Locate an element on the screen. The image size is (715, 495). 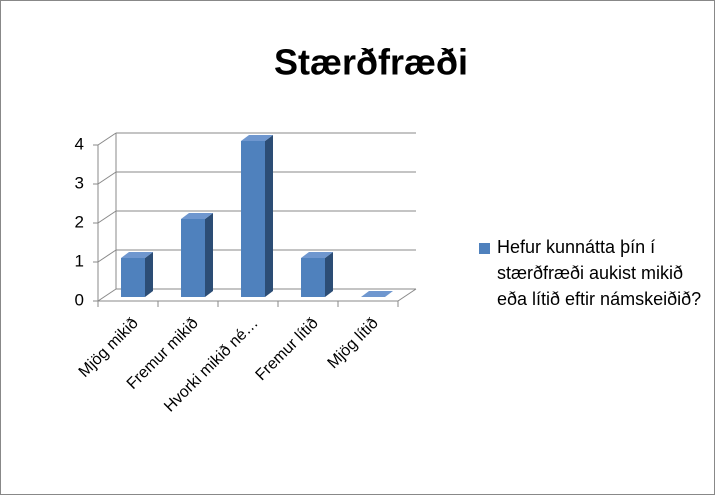
legend-swatch is located at coordinates (484, 248).